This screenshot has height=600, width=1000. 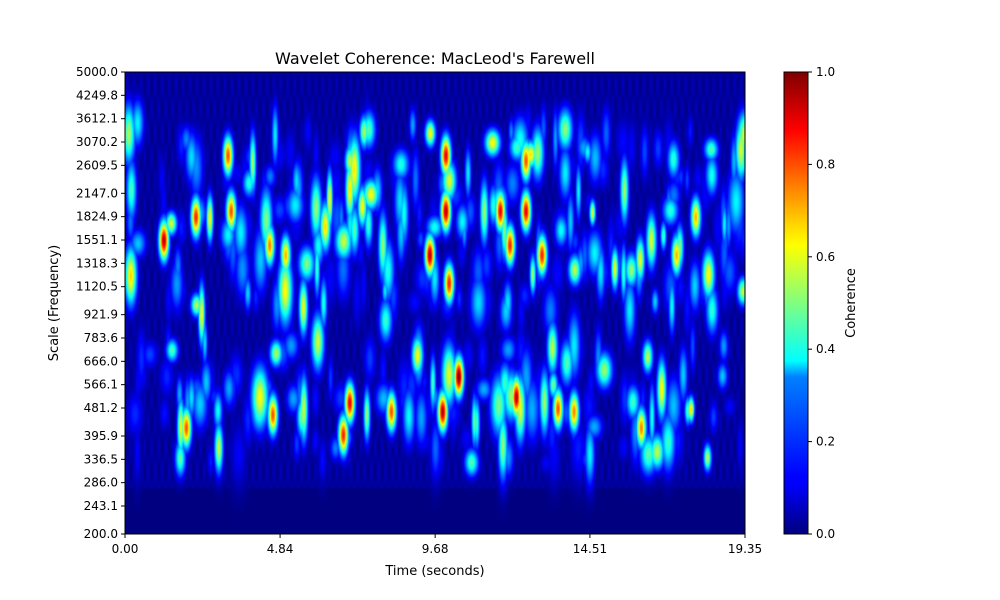 I want to click on x-tick-label: 14.51, so click(x=590, y=549).